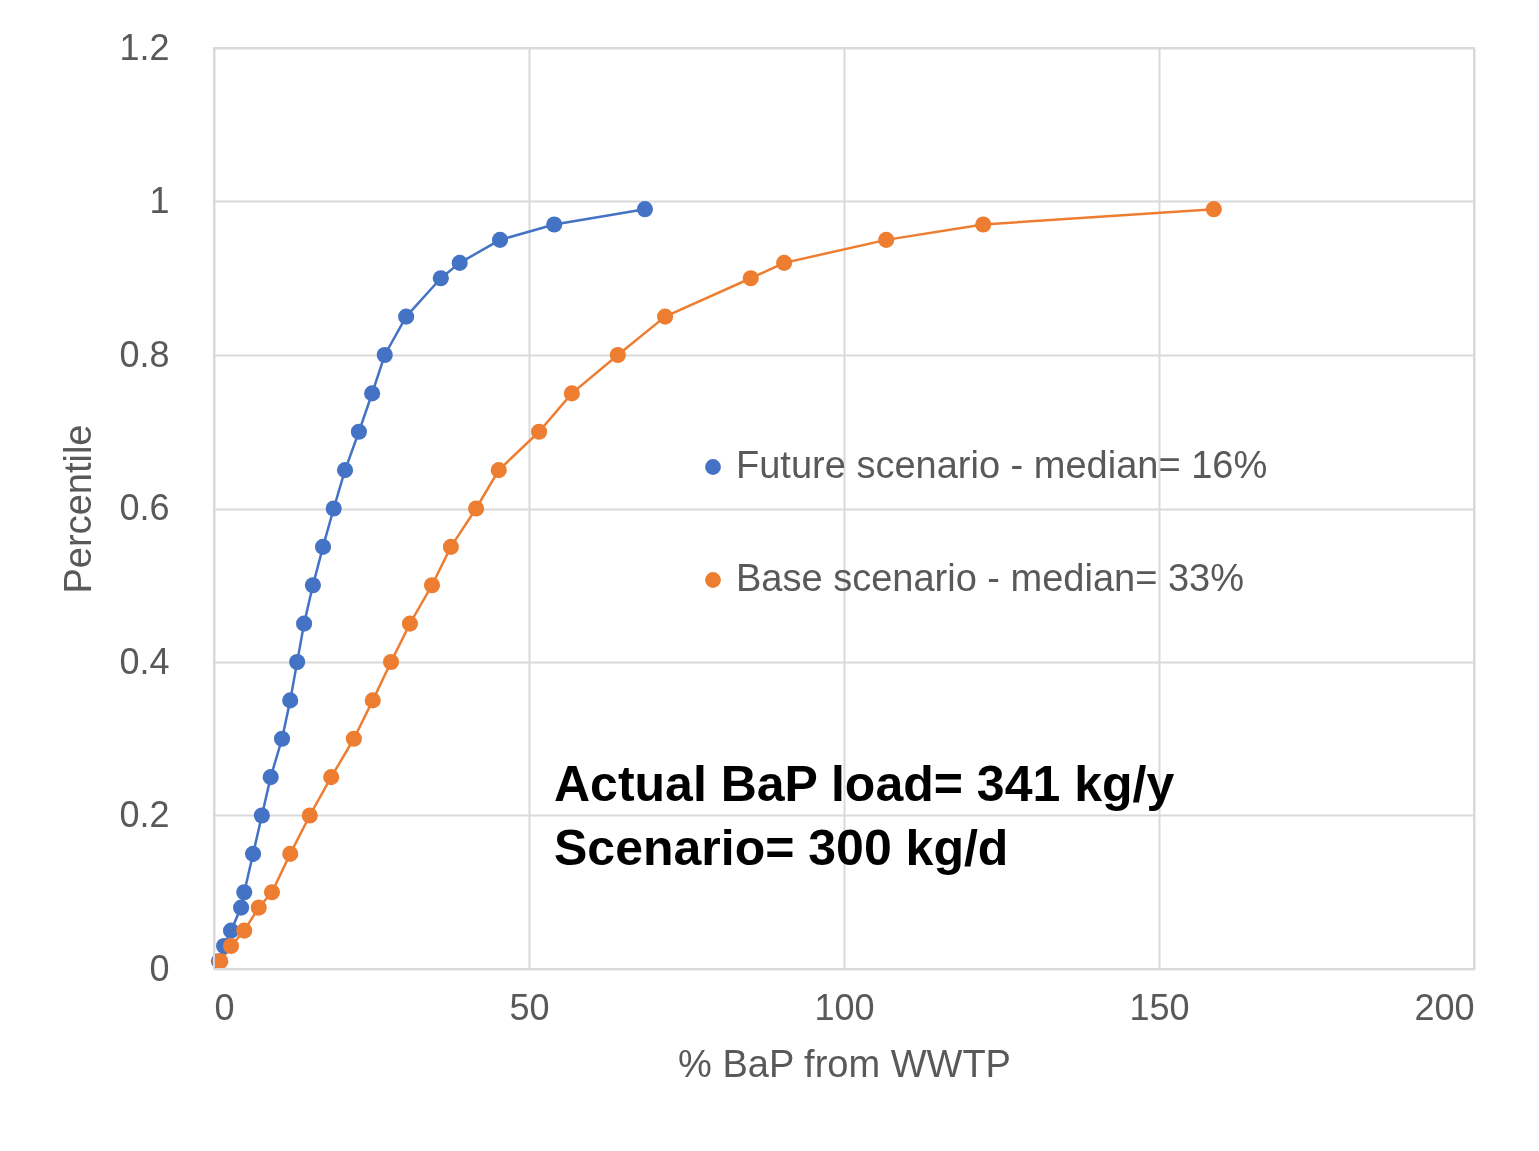 The width and height of the screenshot is (1539, 1151). Describe the element at coordinates (78, 509) in the screenshot. I see `y-axis-title: Percentile` at that location.